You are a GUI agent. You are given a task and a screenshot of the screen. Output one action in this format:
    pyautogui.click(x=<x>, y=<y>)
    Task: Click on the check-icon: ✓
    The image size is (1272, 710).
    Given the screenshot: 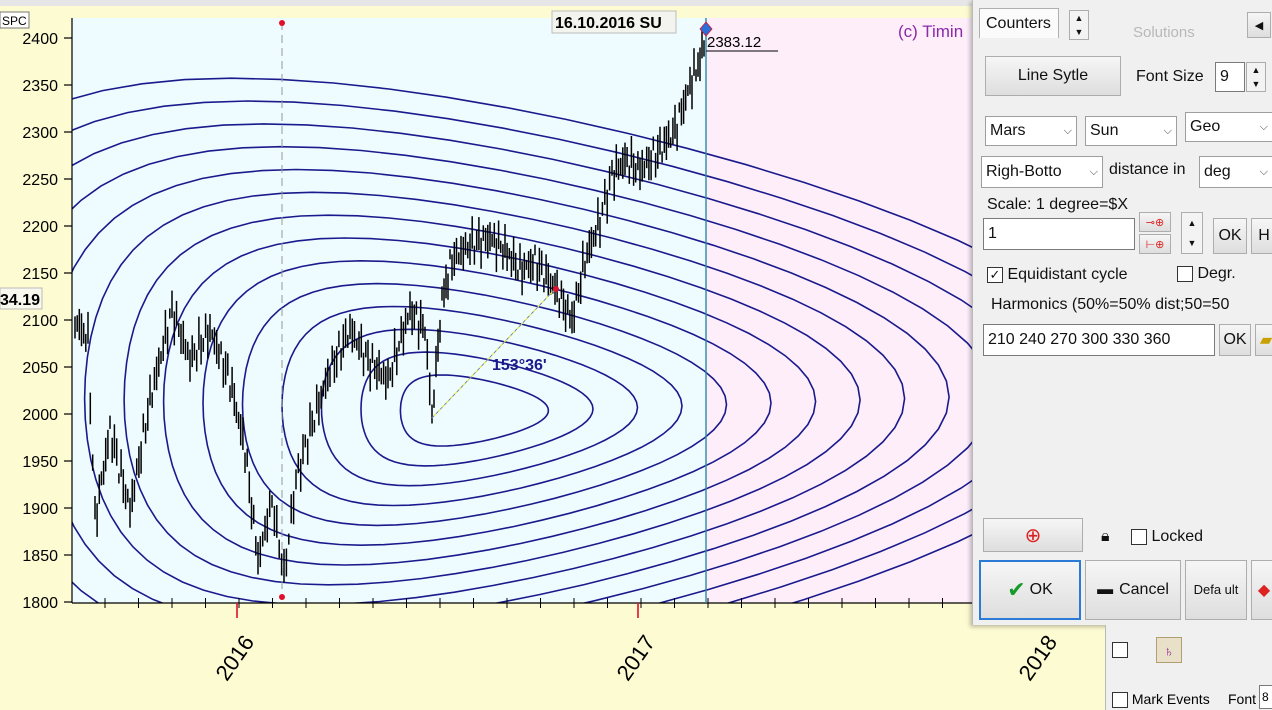 What is the action you would take?
    pyautogui.click(x=995, y=274)
    